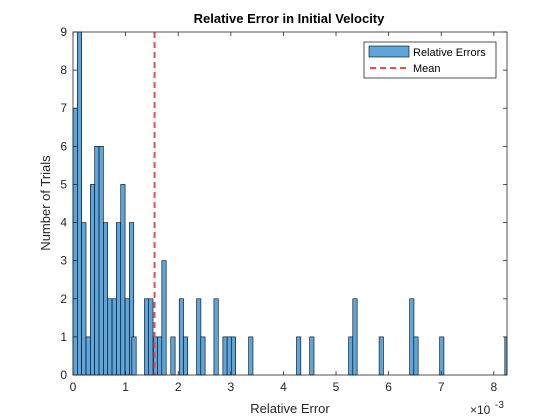  Describe the element at coordinates (336, 387) in the screenshot. I see `x-tick-label: 5` at that location.